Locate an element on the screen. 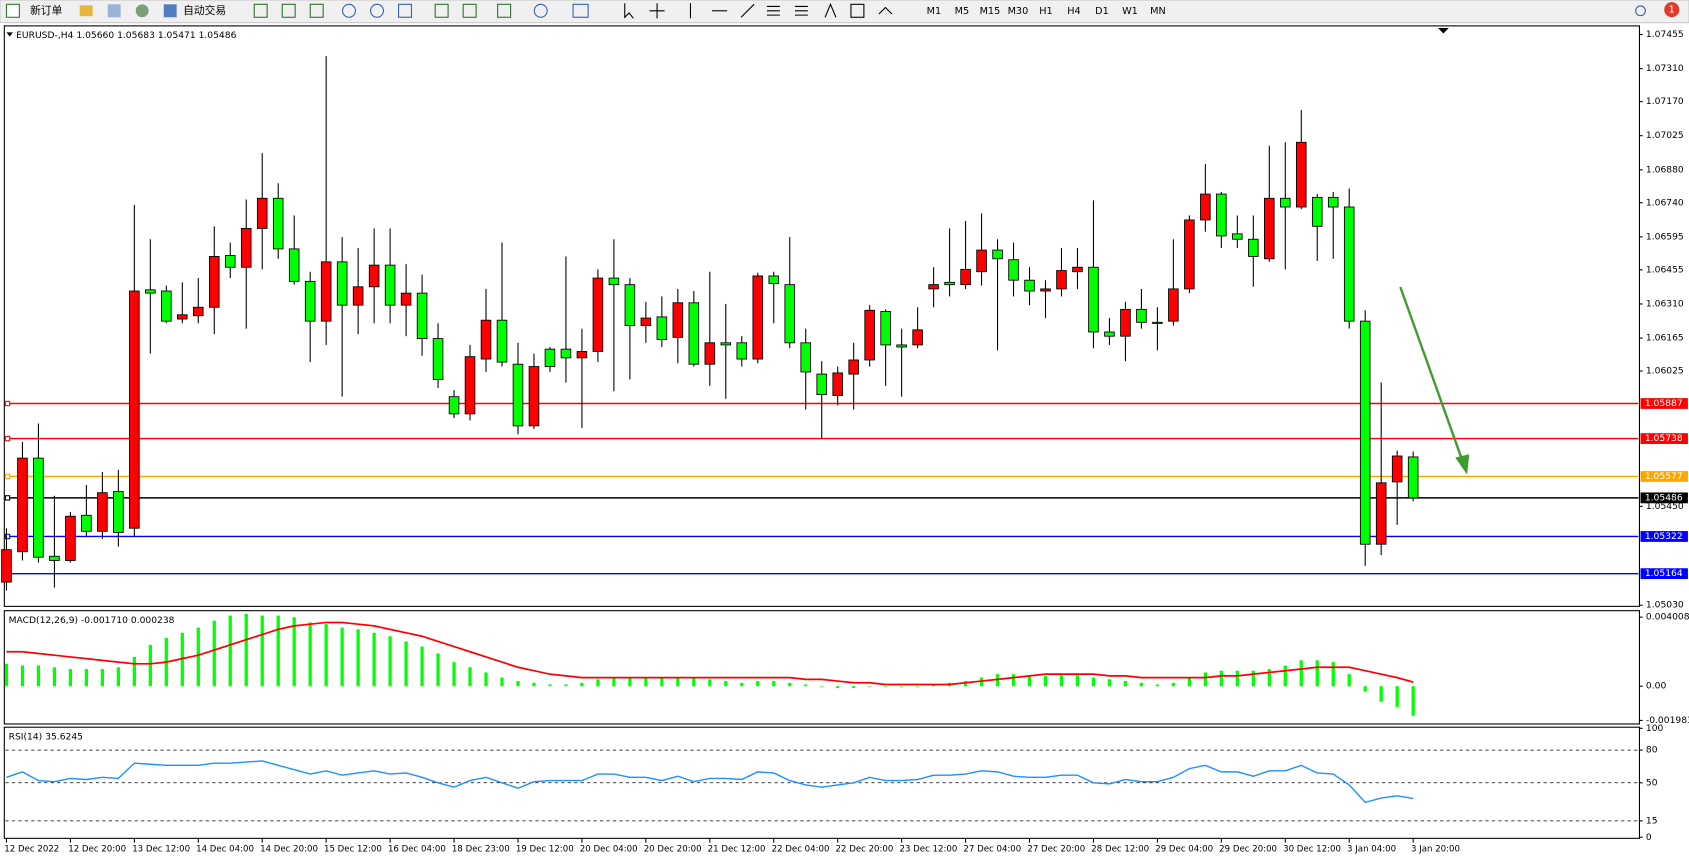 This screenshot has height=861, width=1689. label-button is located at coordinates (857, 10).